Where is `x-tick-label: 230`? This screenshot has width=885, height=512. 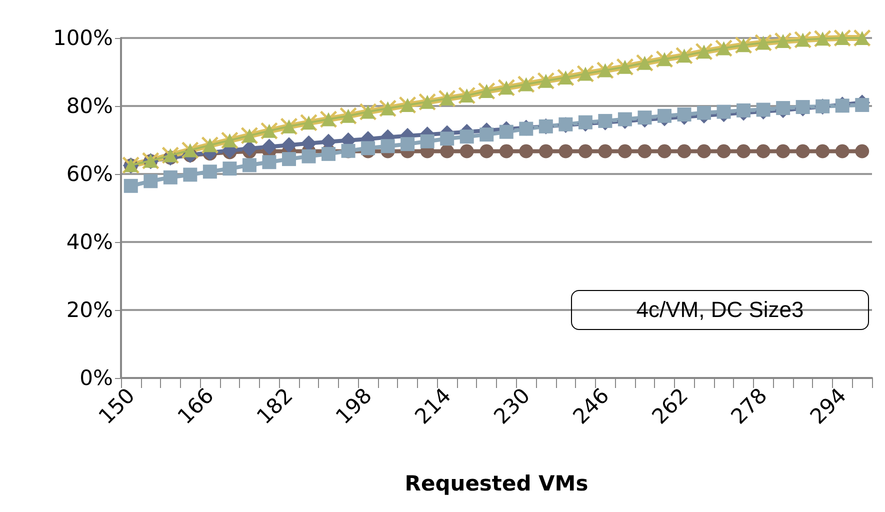
x-tick-label: 230 is located at coordinates (512, 406).